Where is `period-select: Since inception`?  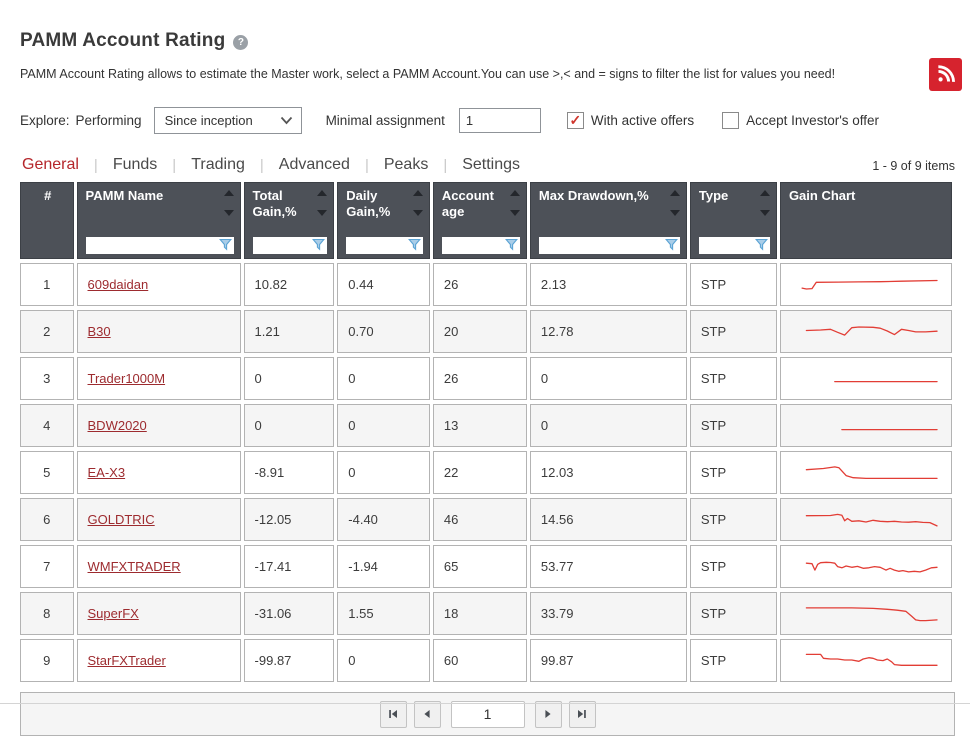 period-select: Since inception is located at coordinates (227, 120).